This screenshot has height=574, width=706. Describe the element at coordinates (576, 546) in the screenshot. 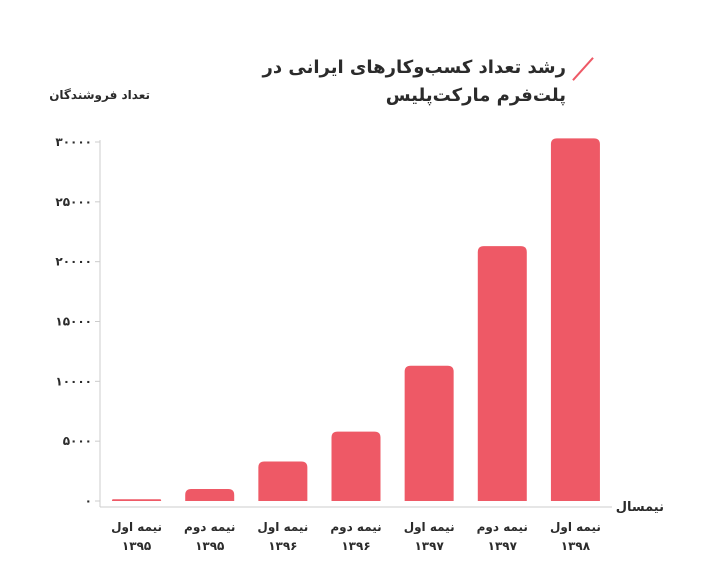

I see `x-tick-label: ۱۳۹۸` at that location.